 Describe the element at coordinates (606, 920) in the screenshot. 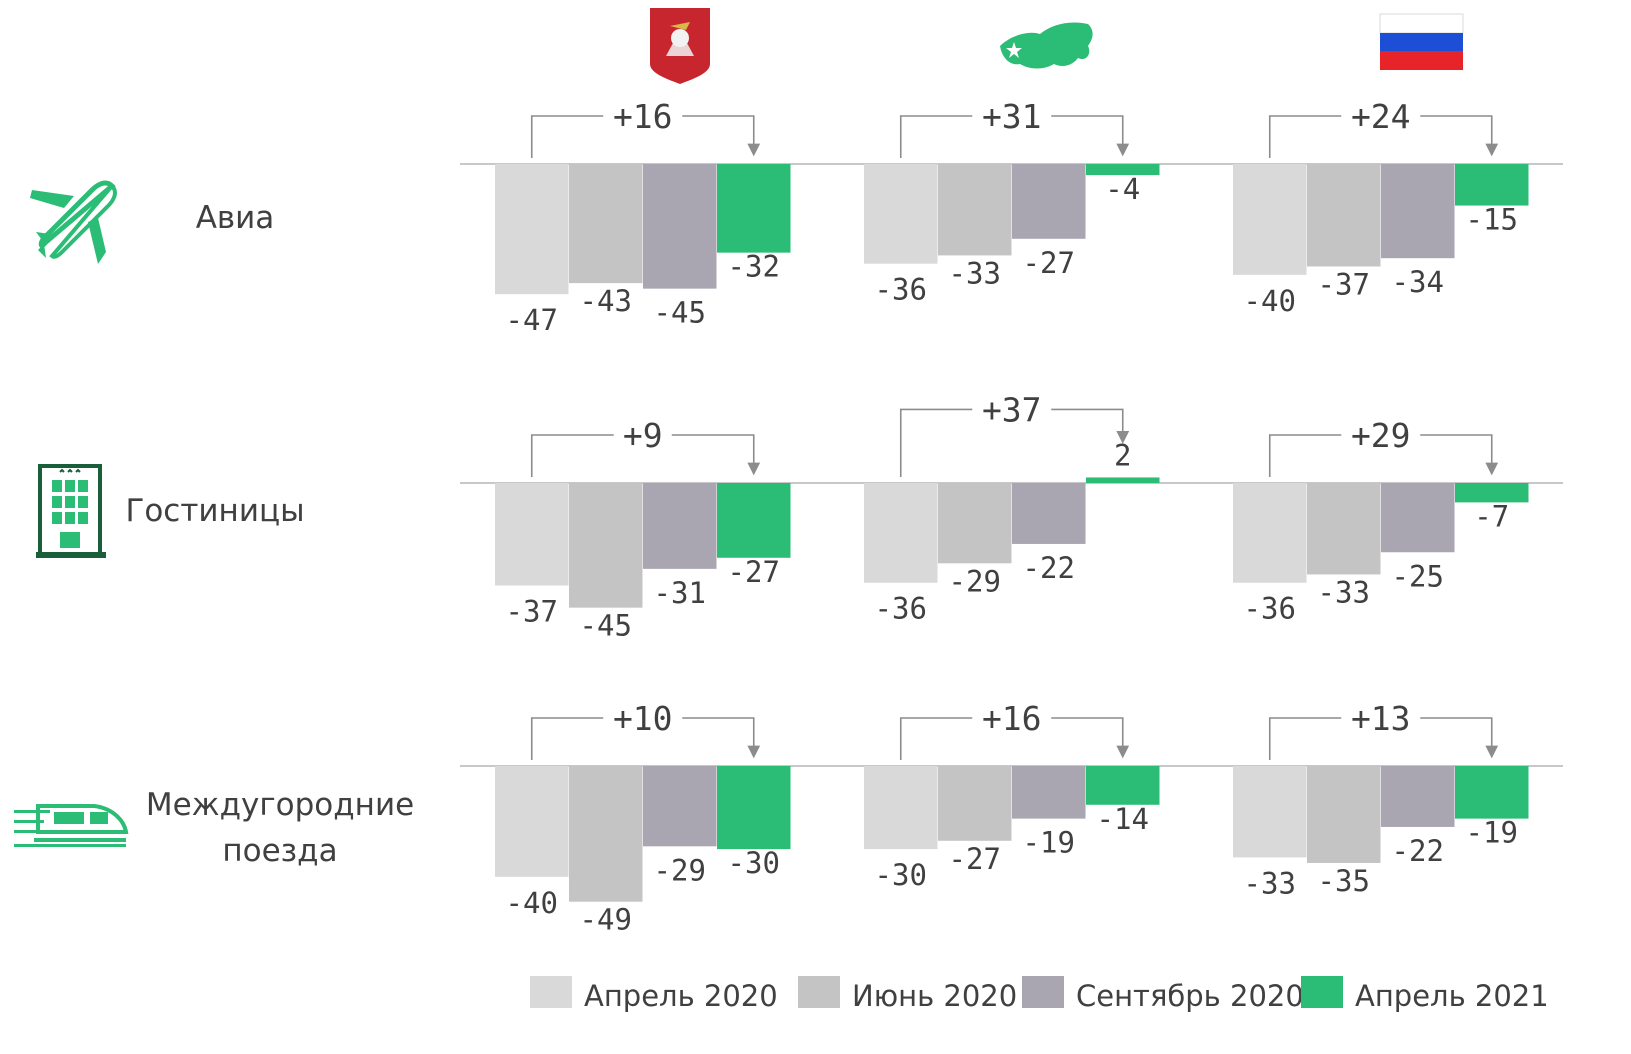

I see `data-label: -49` at that location.